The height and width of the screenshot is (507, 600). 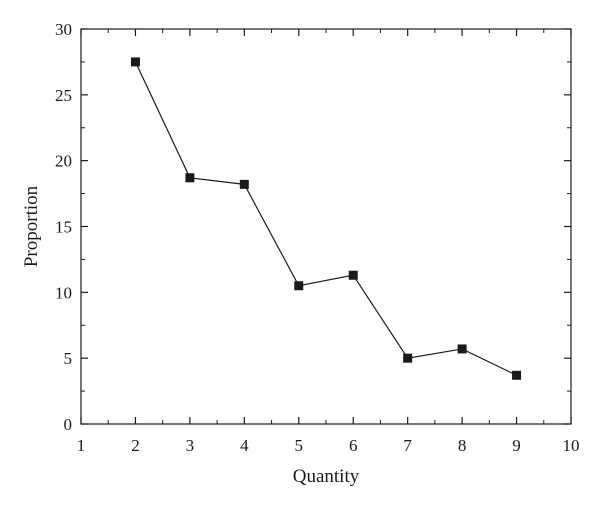 I want to click on y-tick-label: 5, so click(x=68, y=358).